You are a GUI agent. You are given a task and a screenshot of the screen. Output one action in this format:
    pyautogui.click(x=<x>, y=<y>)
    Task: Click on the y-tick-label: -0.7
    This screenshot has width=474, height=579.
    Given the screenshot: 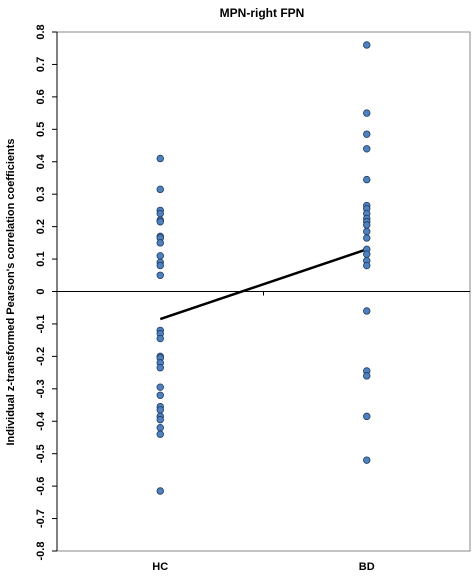 What is the action you would take?
    pyautogui.click(x=41, y=518)
    